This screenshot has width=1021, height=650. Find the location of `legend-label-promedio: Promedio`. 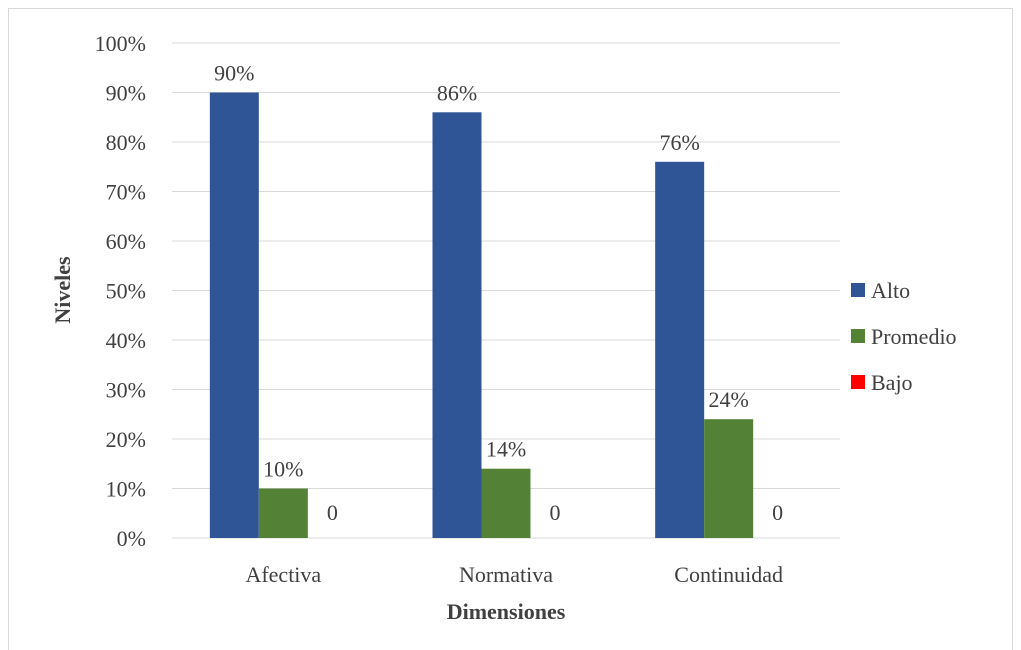

legend-label-promedio: Promedio is located at coordinates (914, 336).